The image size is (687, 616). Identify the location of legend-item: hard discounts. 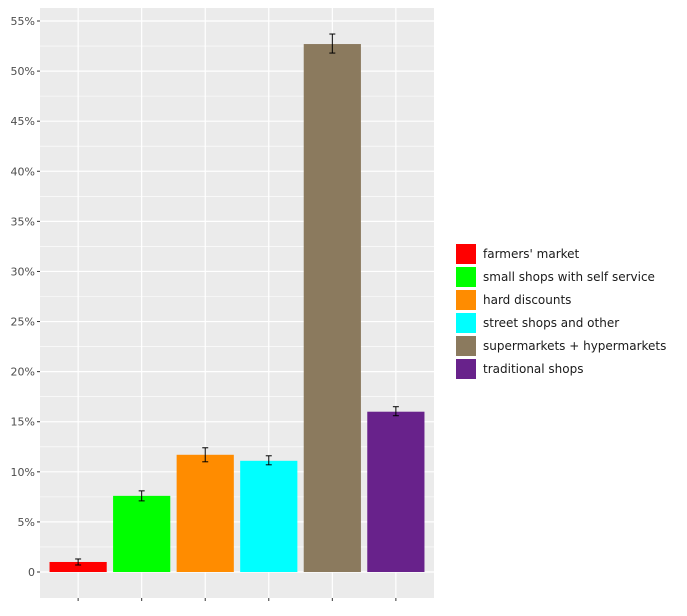
(561, 299).